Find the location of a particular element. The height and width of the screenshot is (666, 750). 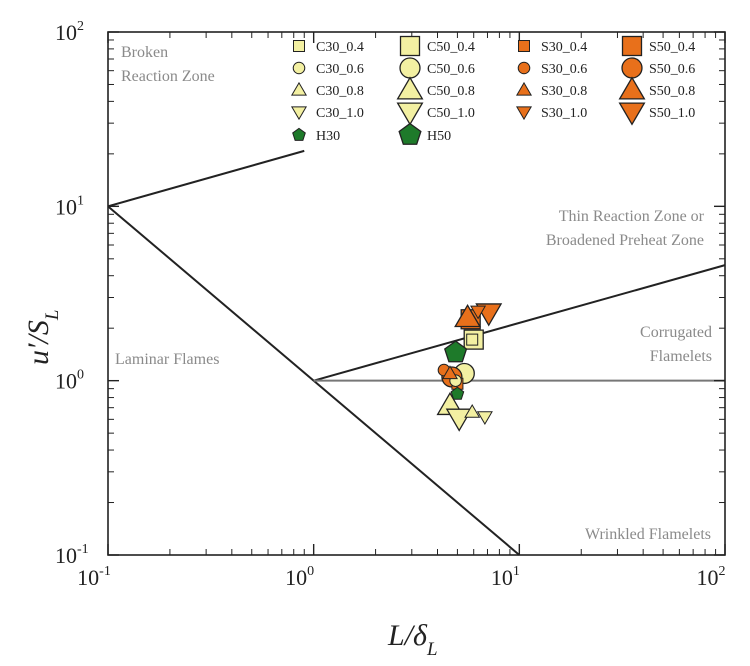

legend-label-c50-0-6: C50_0.6 is located at coordinates (451, 69).